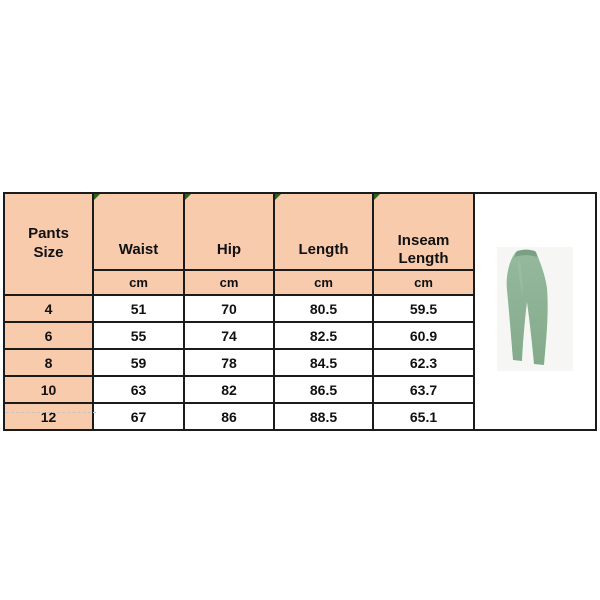 The width and height of the screenshot is (600, 600). Describe the element at coordinates (229, 282) in the screenshot. I see `unit-cell-hip: cm` at that location.